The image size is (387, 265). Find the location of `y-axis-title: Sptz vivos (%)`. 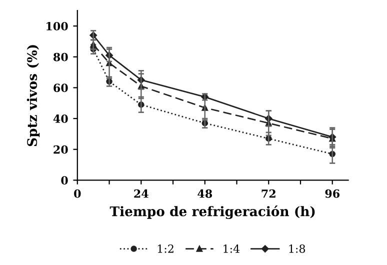

y-axis-title: Sptz vivos (%) is located at coordinates (33, 95).